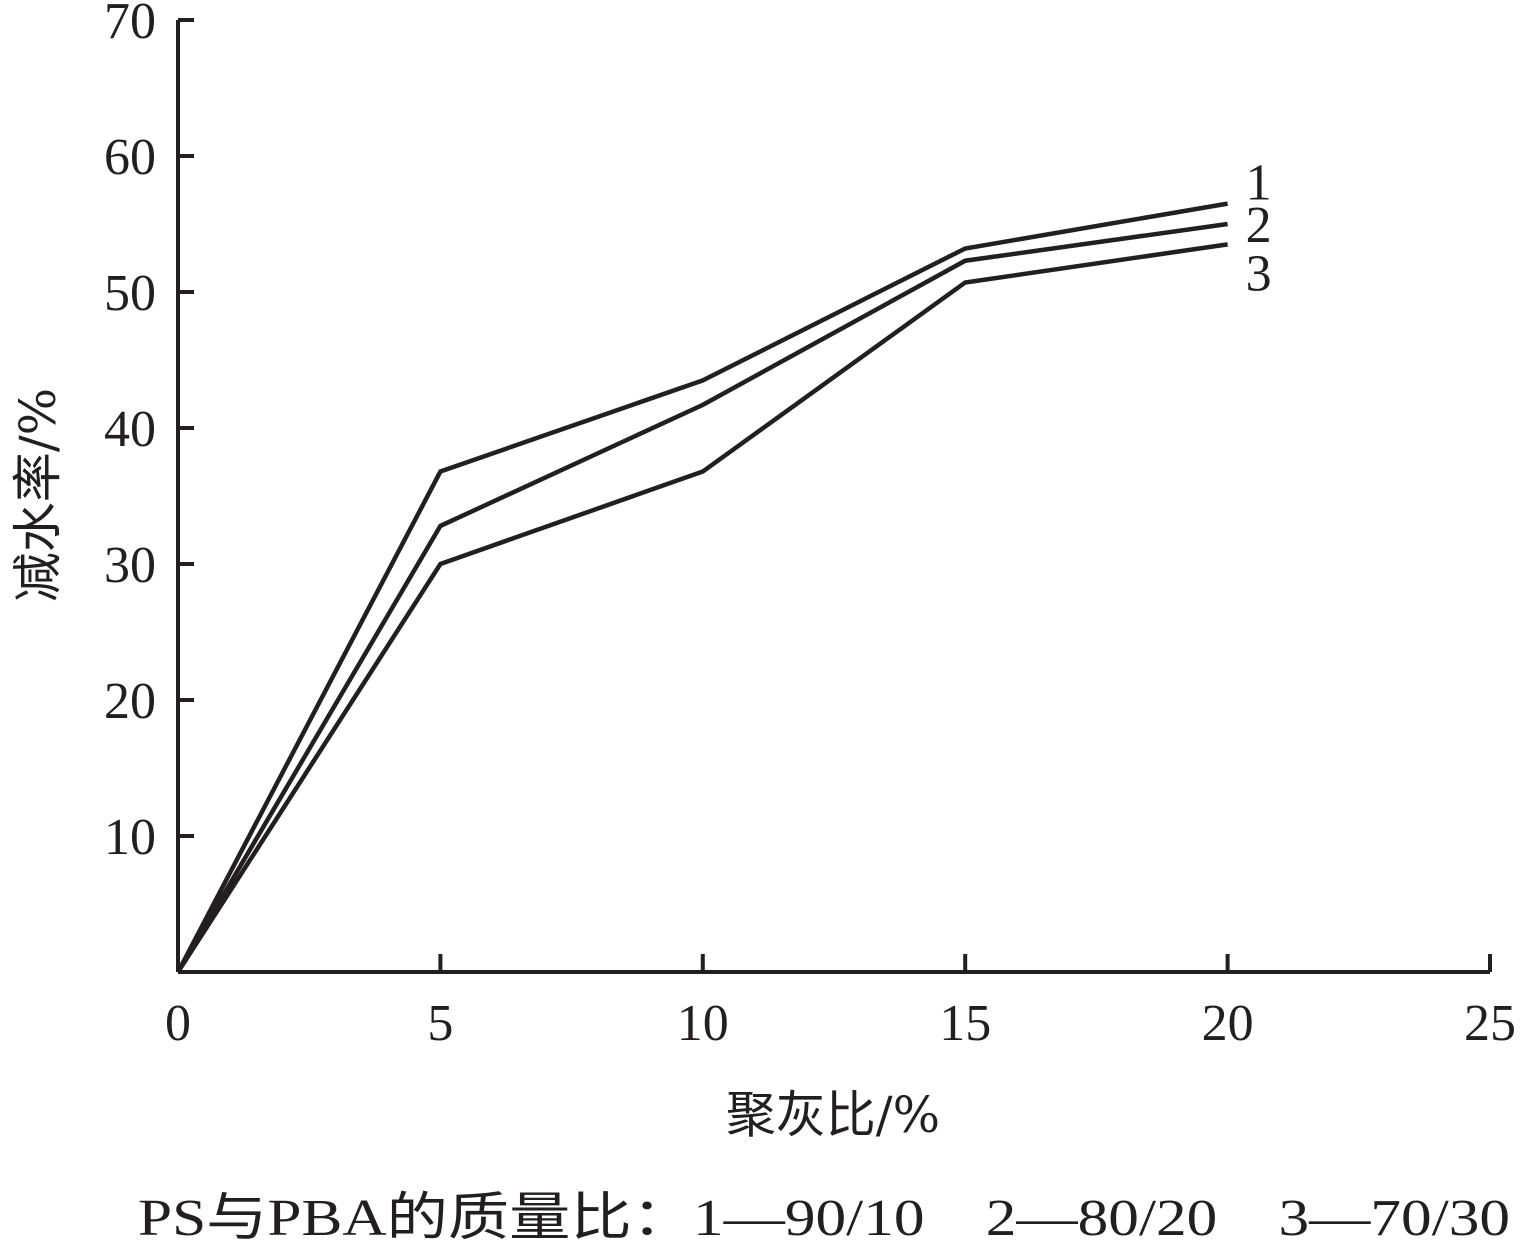 This screenshot has height=1245, width=1522. Describe the element at coordinates (1490, 1023) in the screenshot. I see `x-tick-label: 25` at that location.